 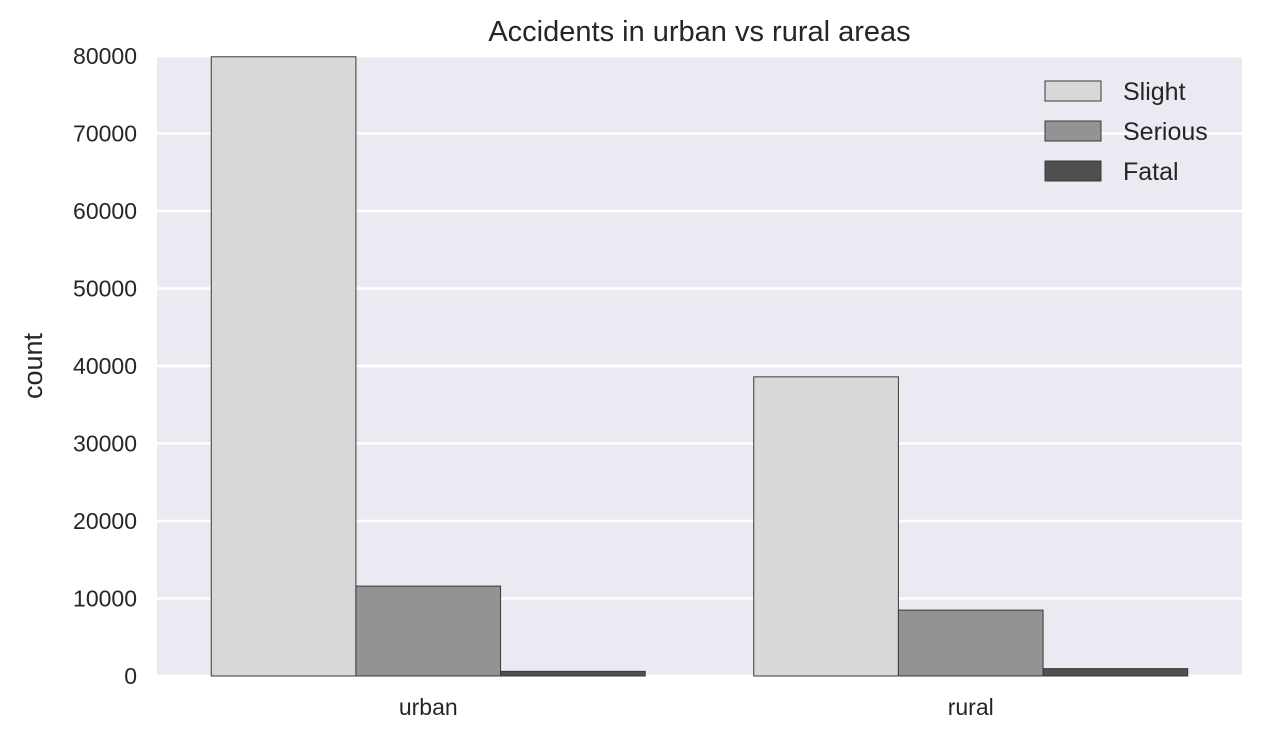 I want to click on y-axis-label: count, so click(x=33, y=365).